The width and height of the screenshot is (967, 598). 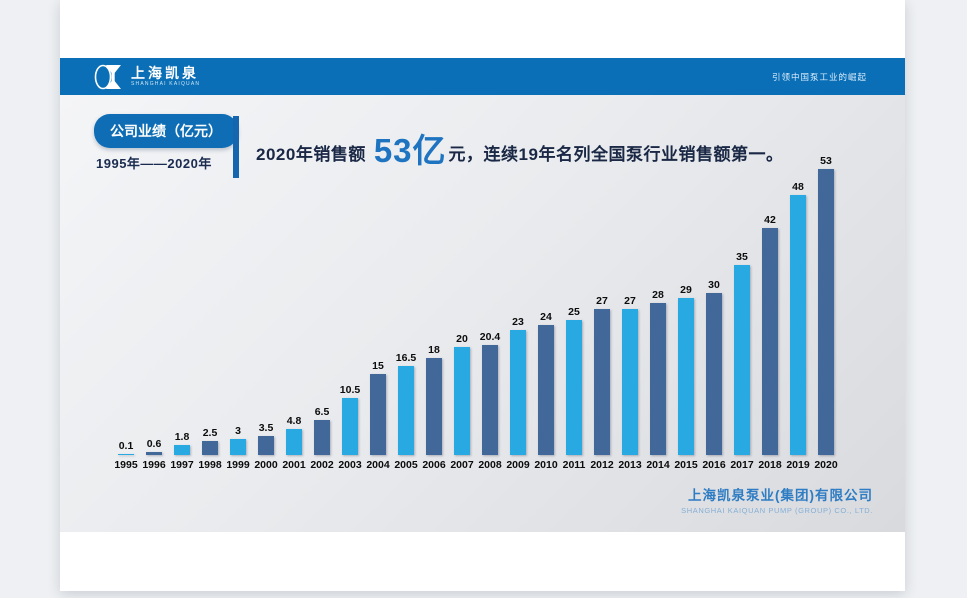 What do you see at coordinates (322, 411) in the screenshot?
I see `bar-value-label: 6.5` at bounding box center [322, 411].